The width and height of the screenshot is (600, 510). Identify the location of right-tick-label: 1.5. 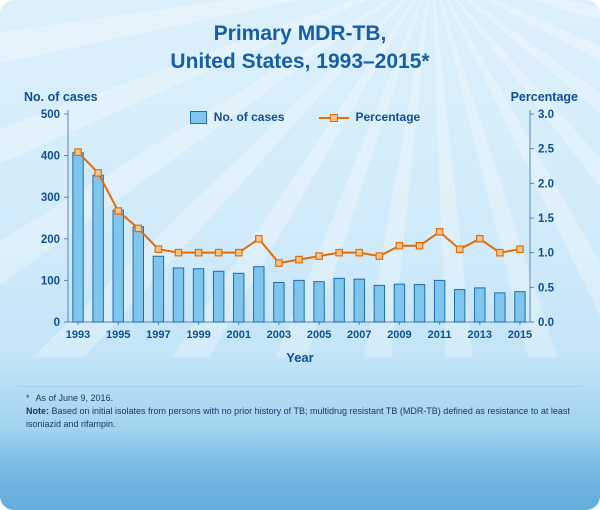
(546, 219).